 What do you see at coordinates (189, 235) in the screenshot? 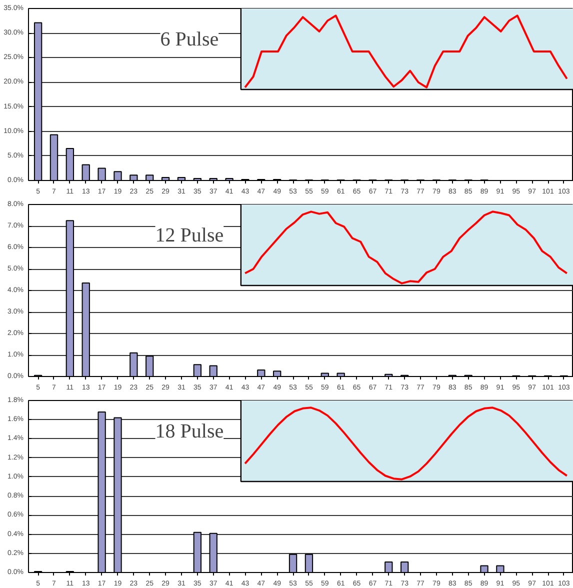
I see `text: 12 Pulse` at bounding box center [189, 235].